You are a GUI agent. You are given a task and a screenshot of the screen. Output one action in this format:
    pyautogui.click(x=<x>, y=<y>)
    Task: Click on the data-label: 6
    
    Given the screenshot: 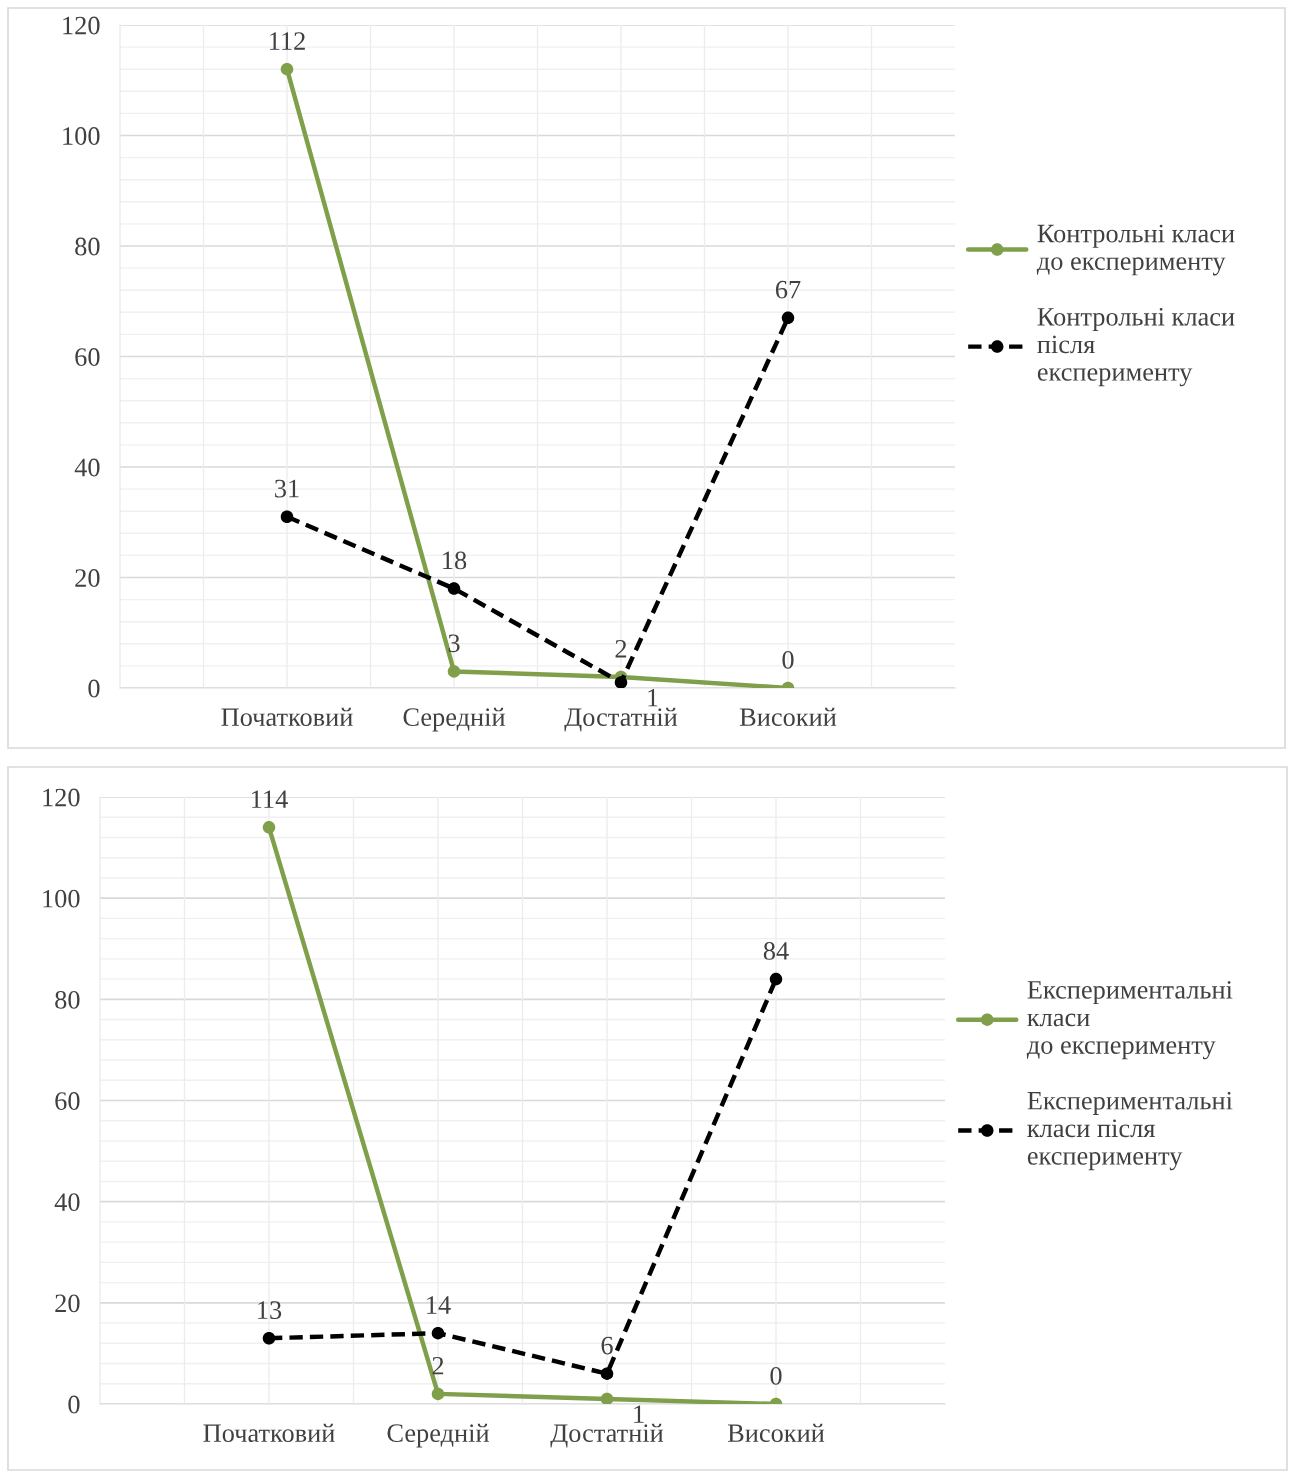 What is the action you would take?
    pyautogui.click(x=607, y=1345)
    